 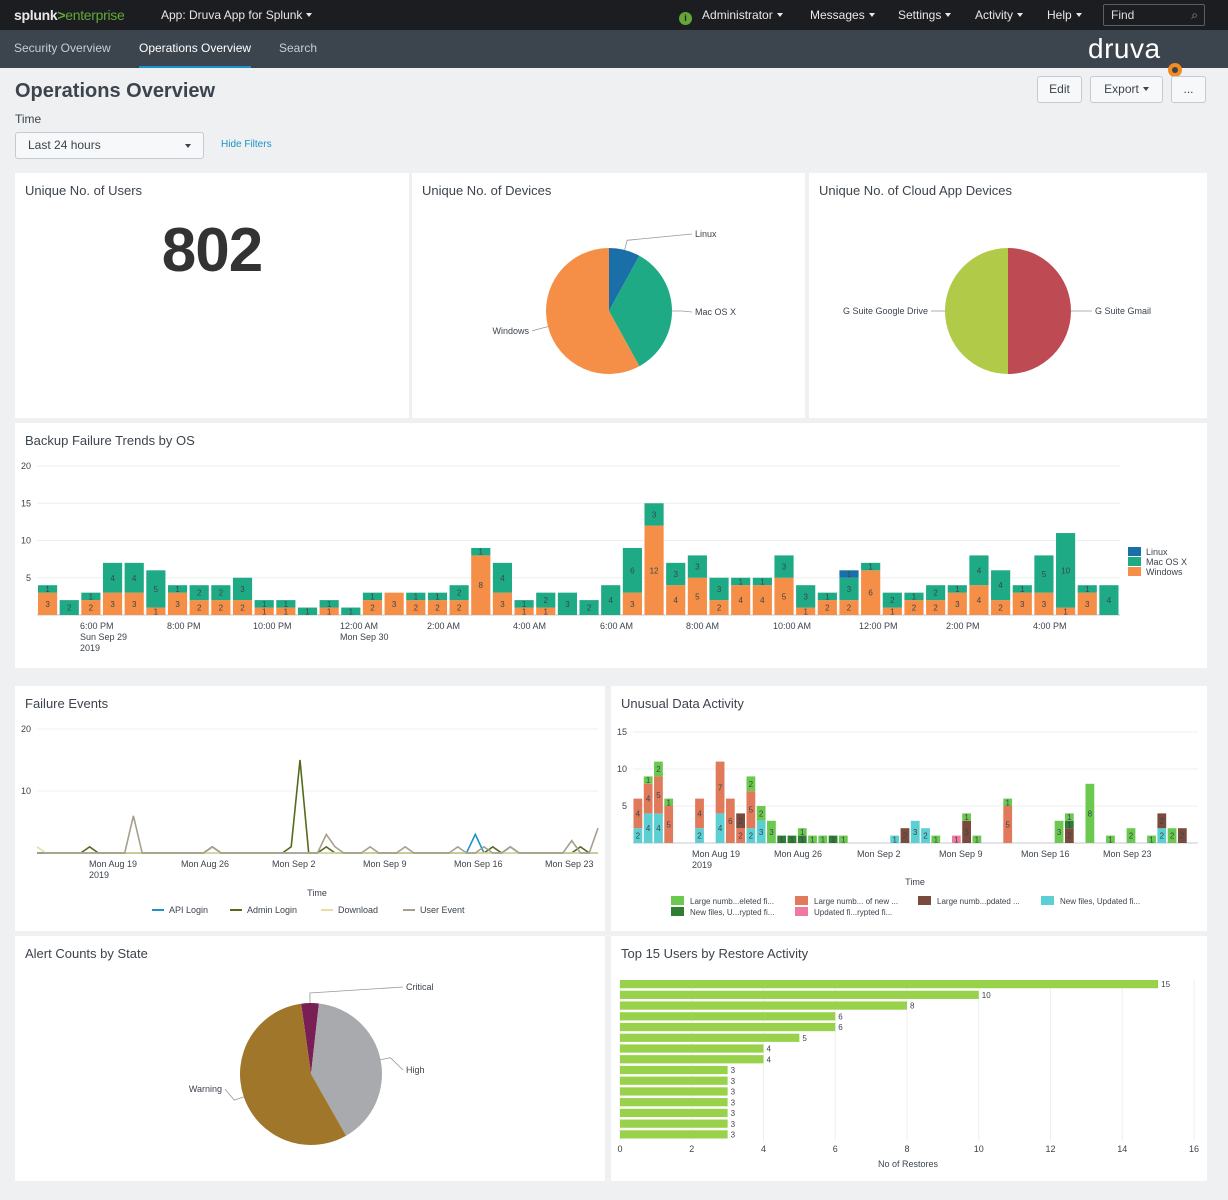 What do you see at coordinates (358, 910) in the screenshot?
I see `legend-label: Download` at bounding box center [358, 910].